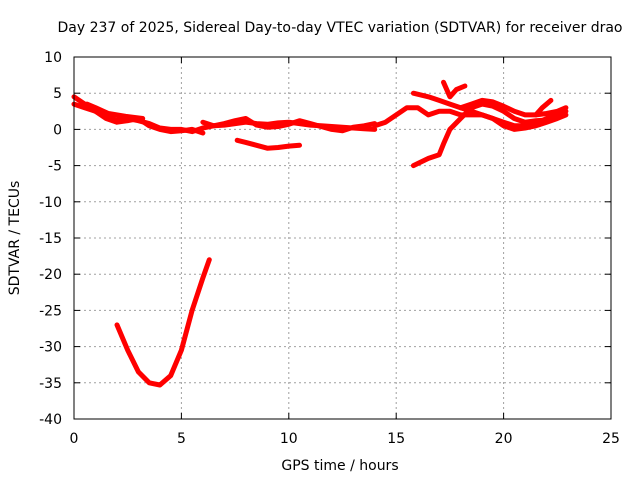 Image resolution: width=640 pixels, height=480 pixels. I want to click on y-tick-labels: -40 -35 -30 -25 -20 -15 -10 -5 0 5 10, so click(50, 239).